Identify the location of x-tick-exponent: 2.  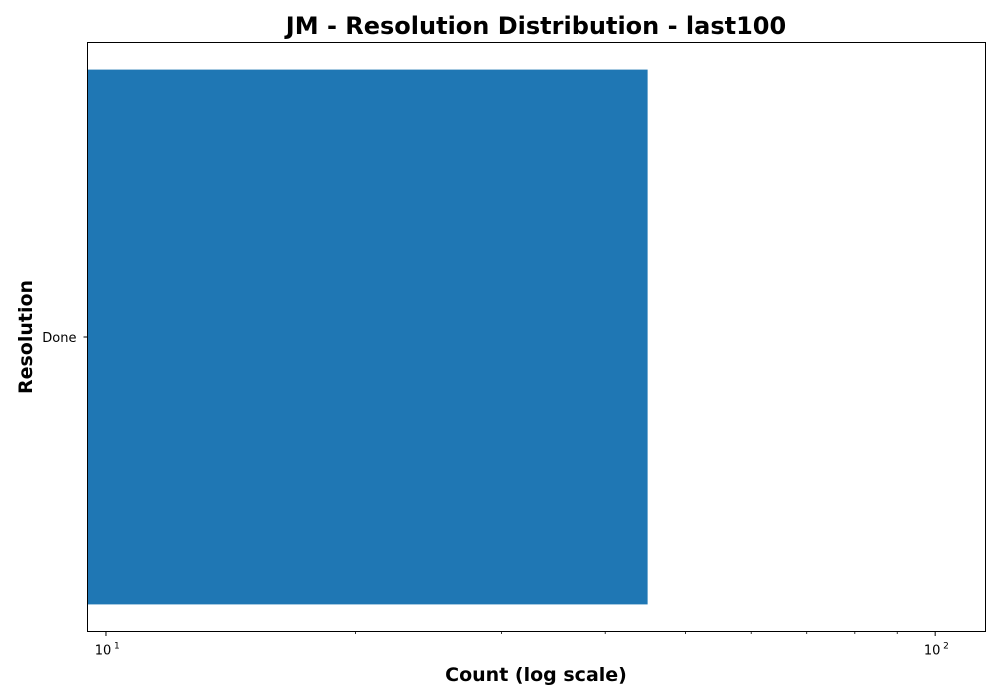
(946, 647).